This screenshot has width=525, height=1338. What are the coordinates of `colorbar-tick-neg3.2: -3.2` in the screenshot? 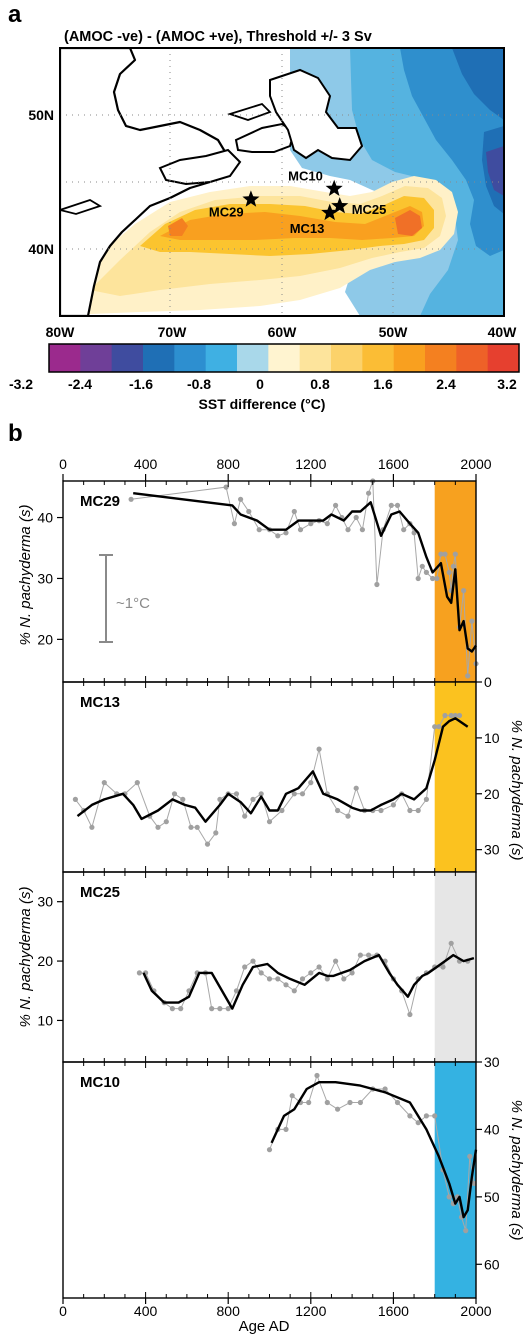 It's located at (21, 384).